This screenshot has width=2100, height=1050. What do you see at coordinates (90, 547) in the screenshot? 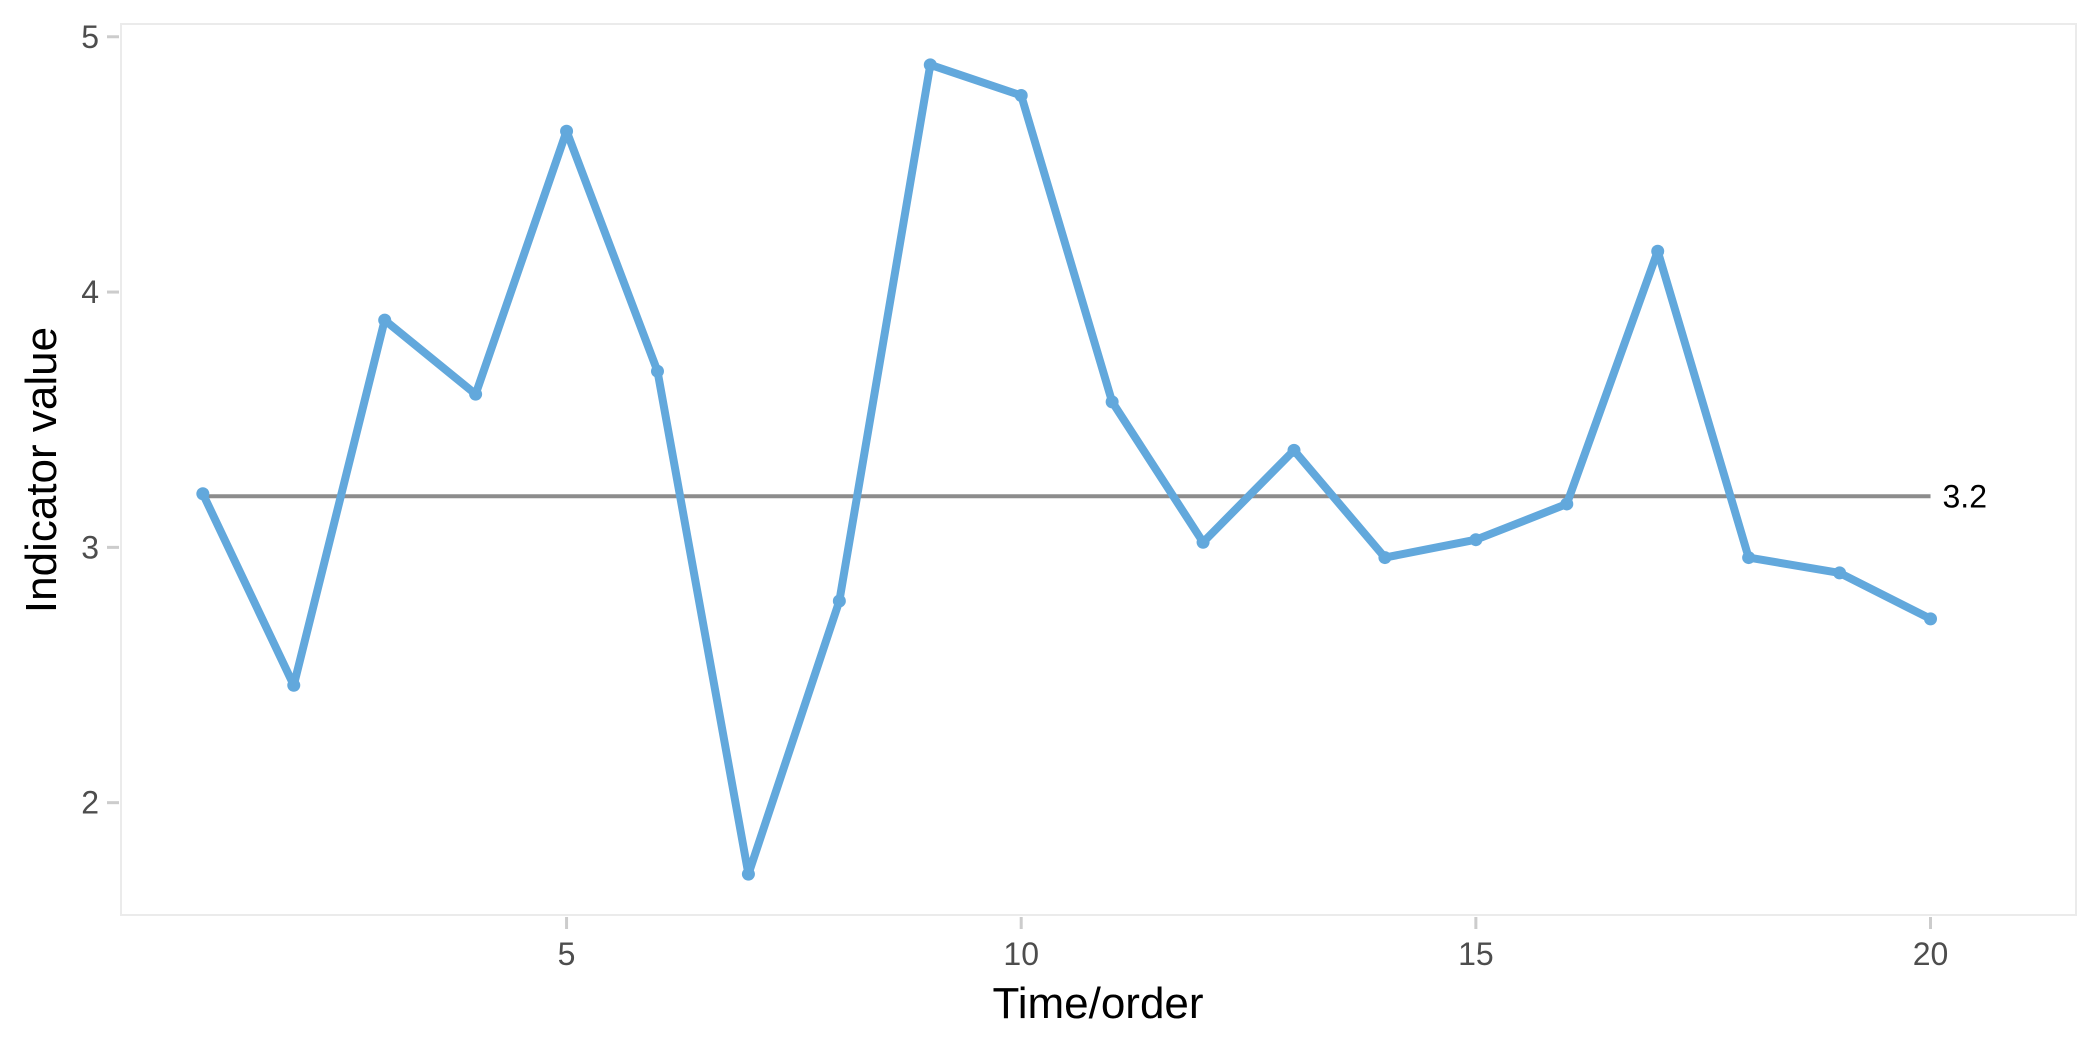
I see `y-tick-label: 3` at bounding box center [90, 547].